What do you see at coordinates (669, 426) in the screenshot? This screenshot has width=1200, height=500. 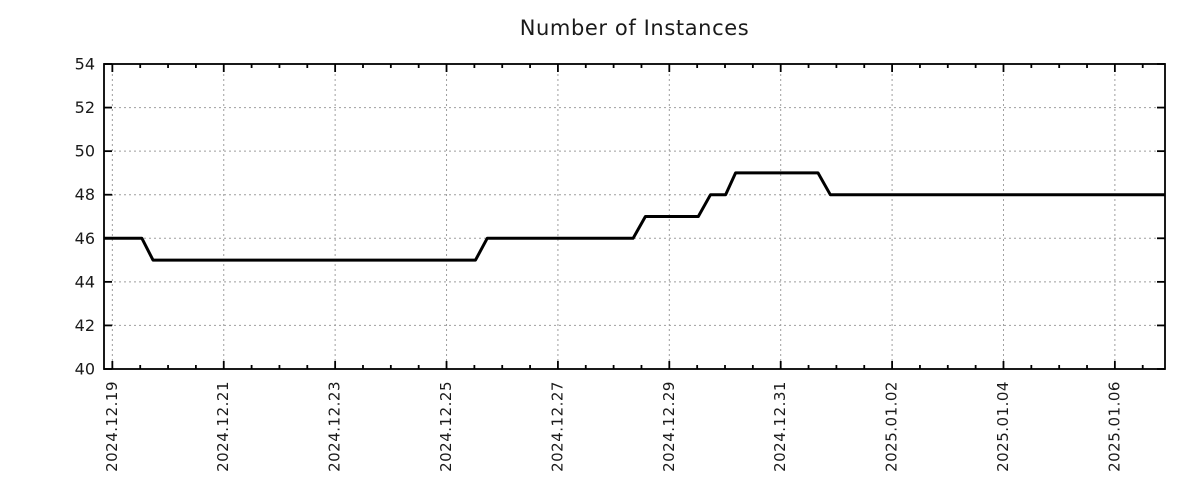 I see `x-axis-tick-label: 2024.12.29` at bounding box center [669, 426].